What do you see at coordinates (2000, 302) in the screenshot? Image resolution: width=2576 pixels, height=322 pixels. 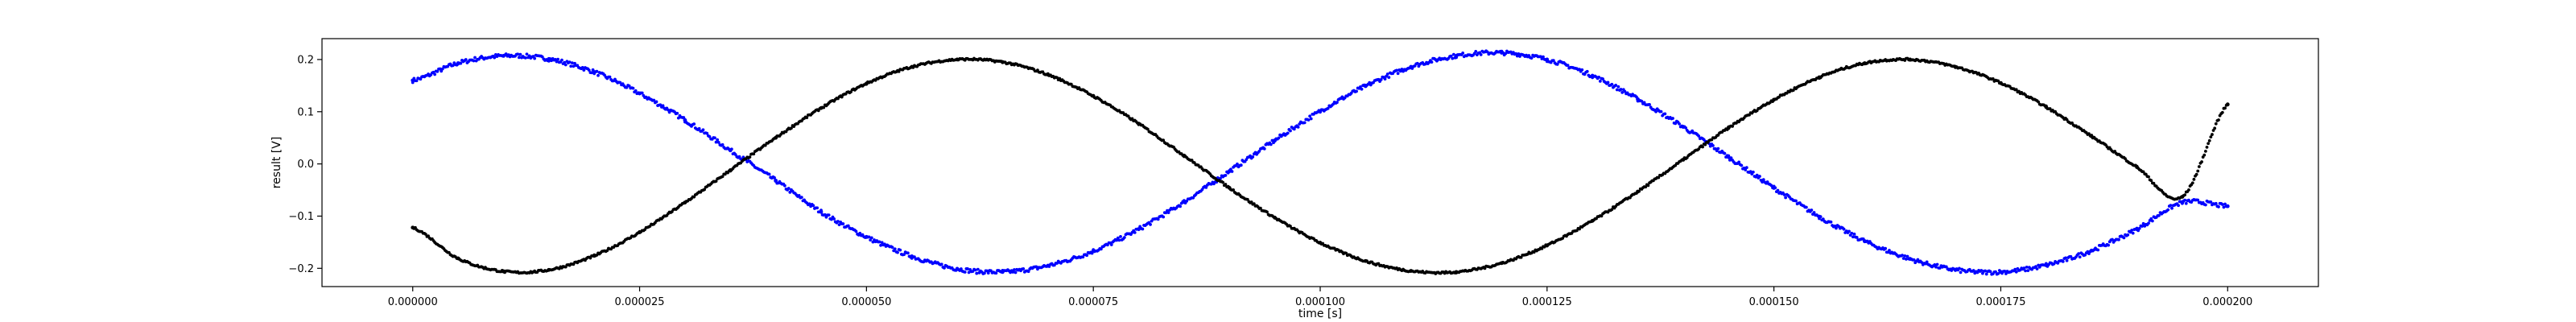 I see `x-tick-label: 0.000175` at bounding box center [2000, 302].